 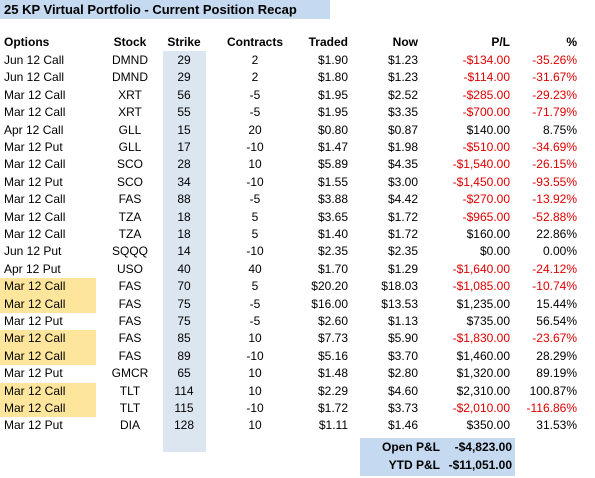 I want to click on cell: $2.60, so click(x=332, y=321).